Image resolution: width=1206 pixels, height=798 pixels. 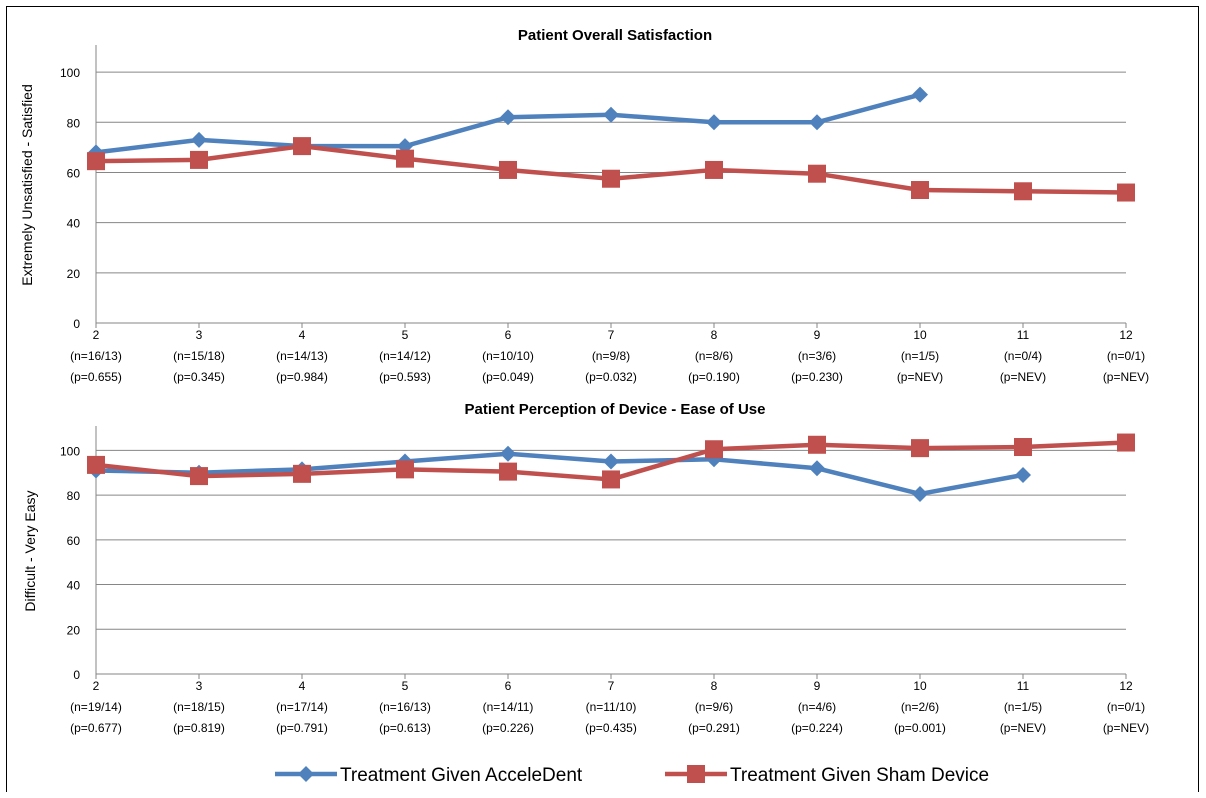 What do you see at coordinates (1126, 335) in the screenshot?
I see `chart-1-x-tick-label: 12` at bounding box center [1126, 335].